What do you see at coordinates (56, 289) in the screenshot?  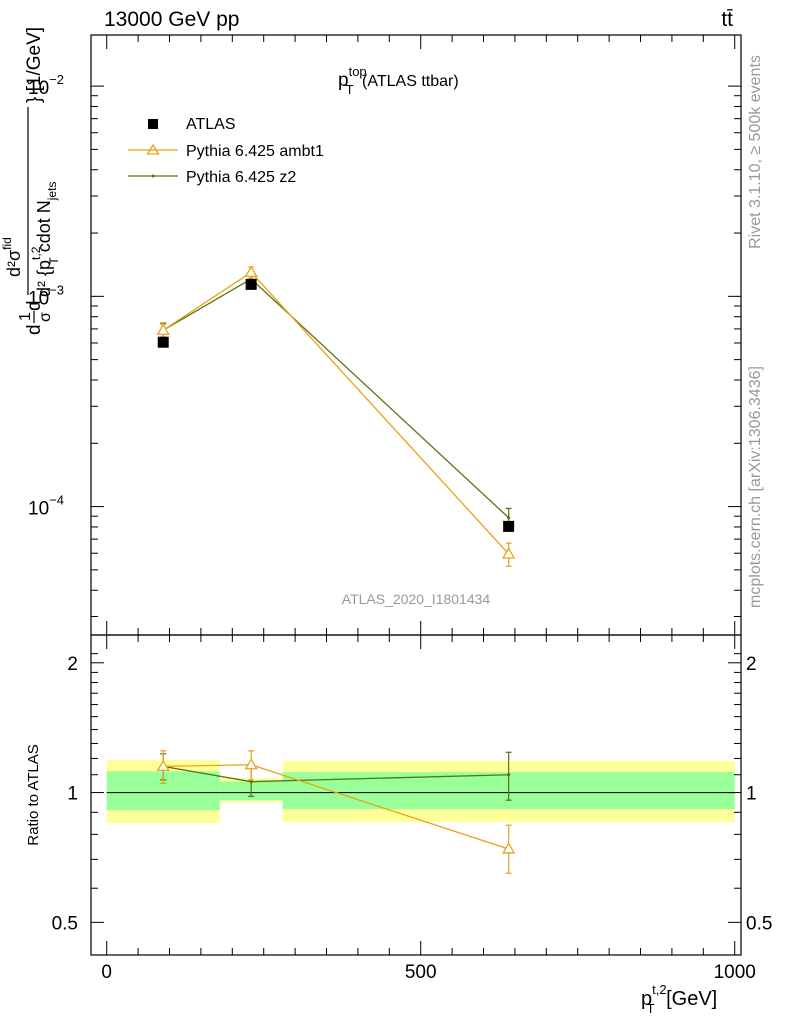 I see `main-ytick-label-exp-1: −3` at bounding box center [56, 289].